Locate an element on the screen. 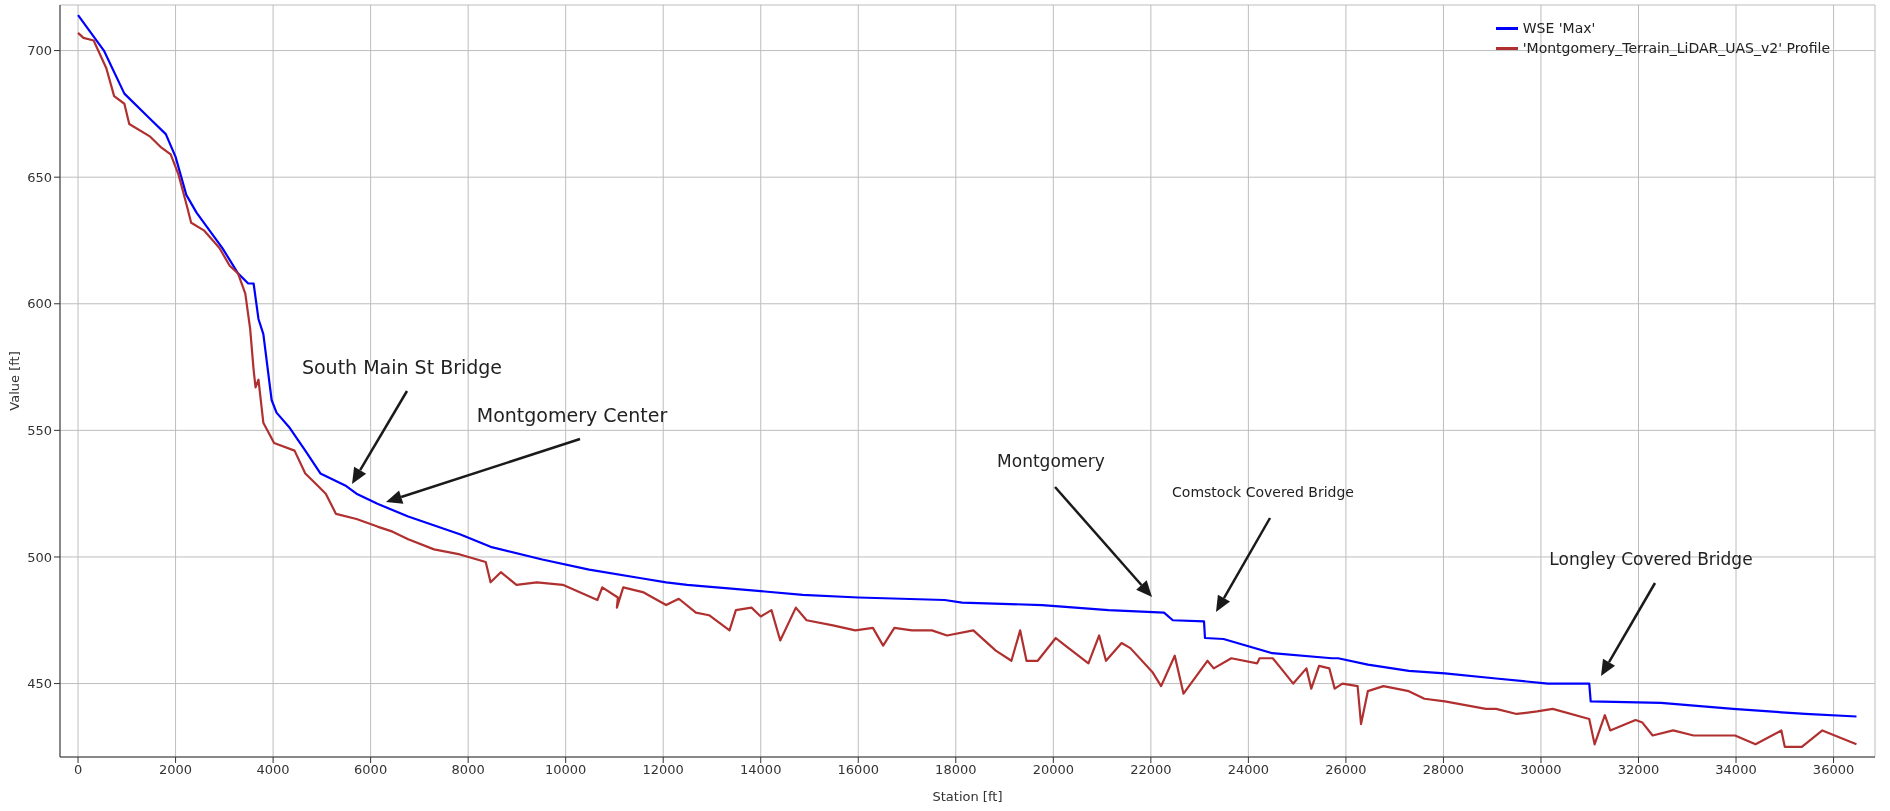  x-tick-label: 0 is located at coordinates (78, 770).